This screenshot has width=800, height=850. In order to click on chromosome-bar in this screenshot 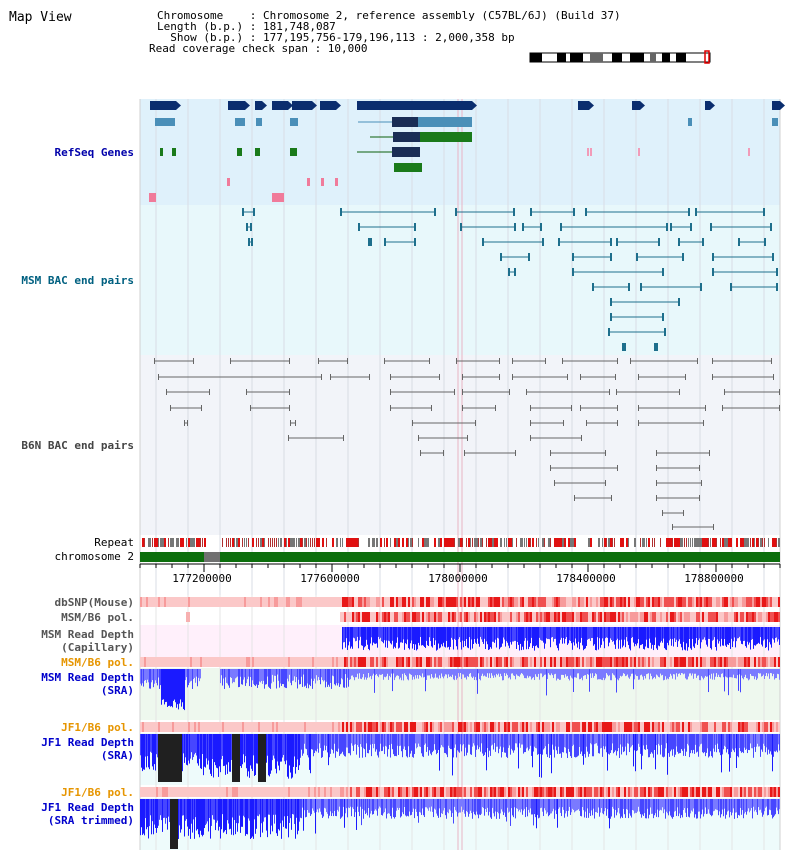, I will do `click(460, 557)`.